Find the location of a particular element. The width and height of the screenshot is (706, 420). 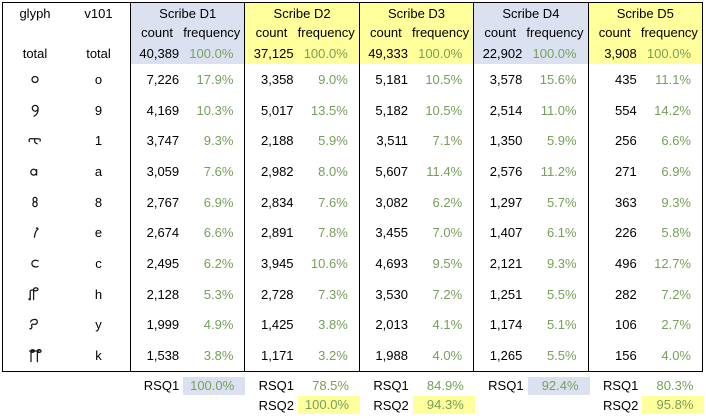

total-label: total is located at coordinates (98, 53).